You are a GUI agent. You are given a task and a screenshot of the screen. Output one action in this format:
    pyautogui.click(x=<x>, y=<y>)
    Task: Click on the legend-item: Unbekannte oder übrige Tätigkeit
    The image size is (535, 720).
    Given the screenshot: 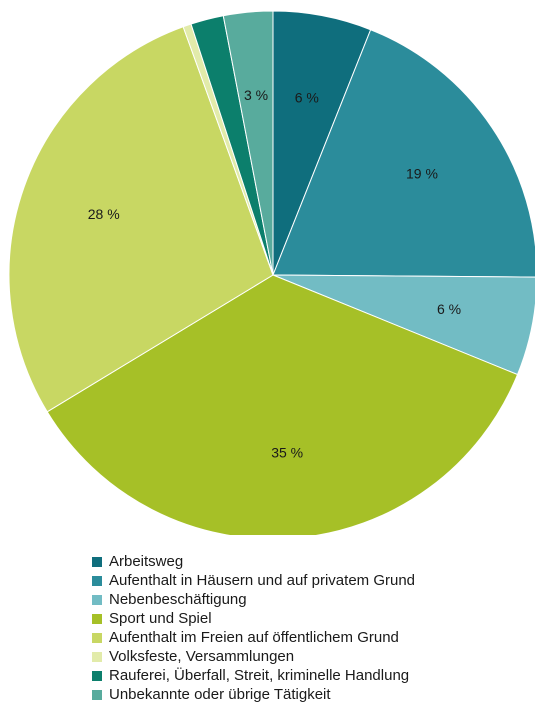 What is the action you would take?
    pyautogui.click(x=312, y=694)
    